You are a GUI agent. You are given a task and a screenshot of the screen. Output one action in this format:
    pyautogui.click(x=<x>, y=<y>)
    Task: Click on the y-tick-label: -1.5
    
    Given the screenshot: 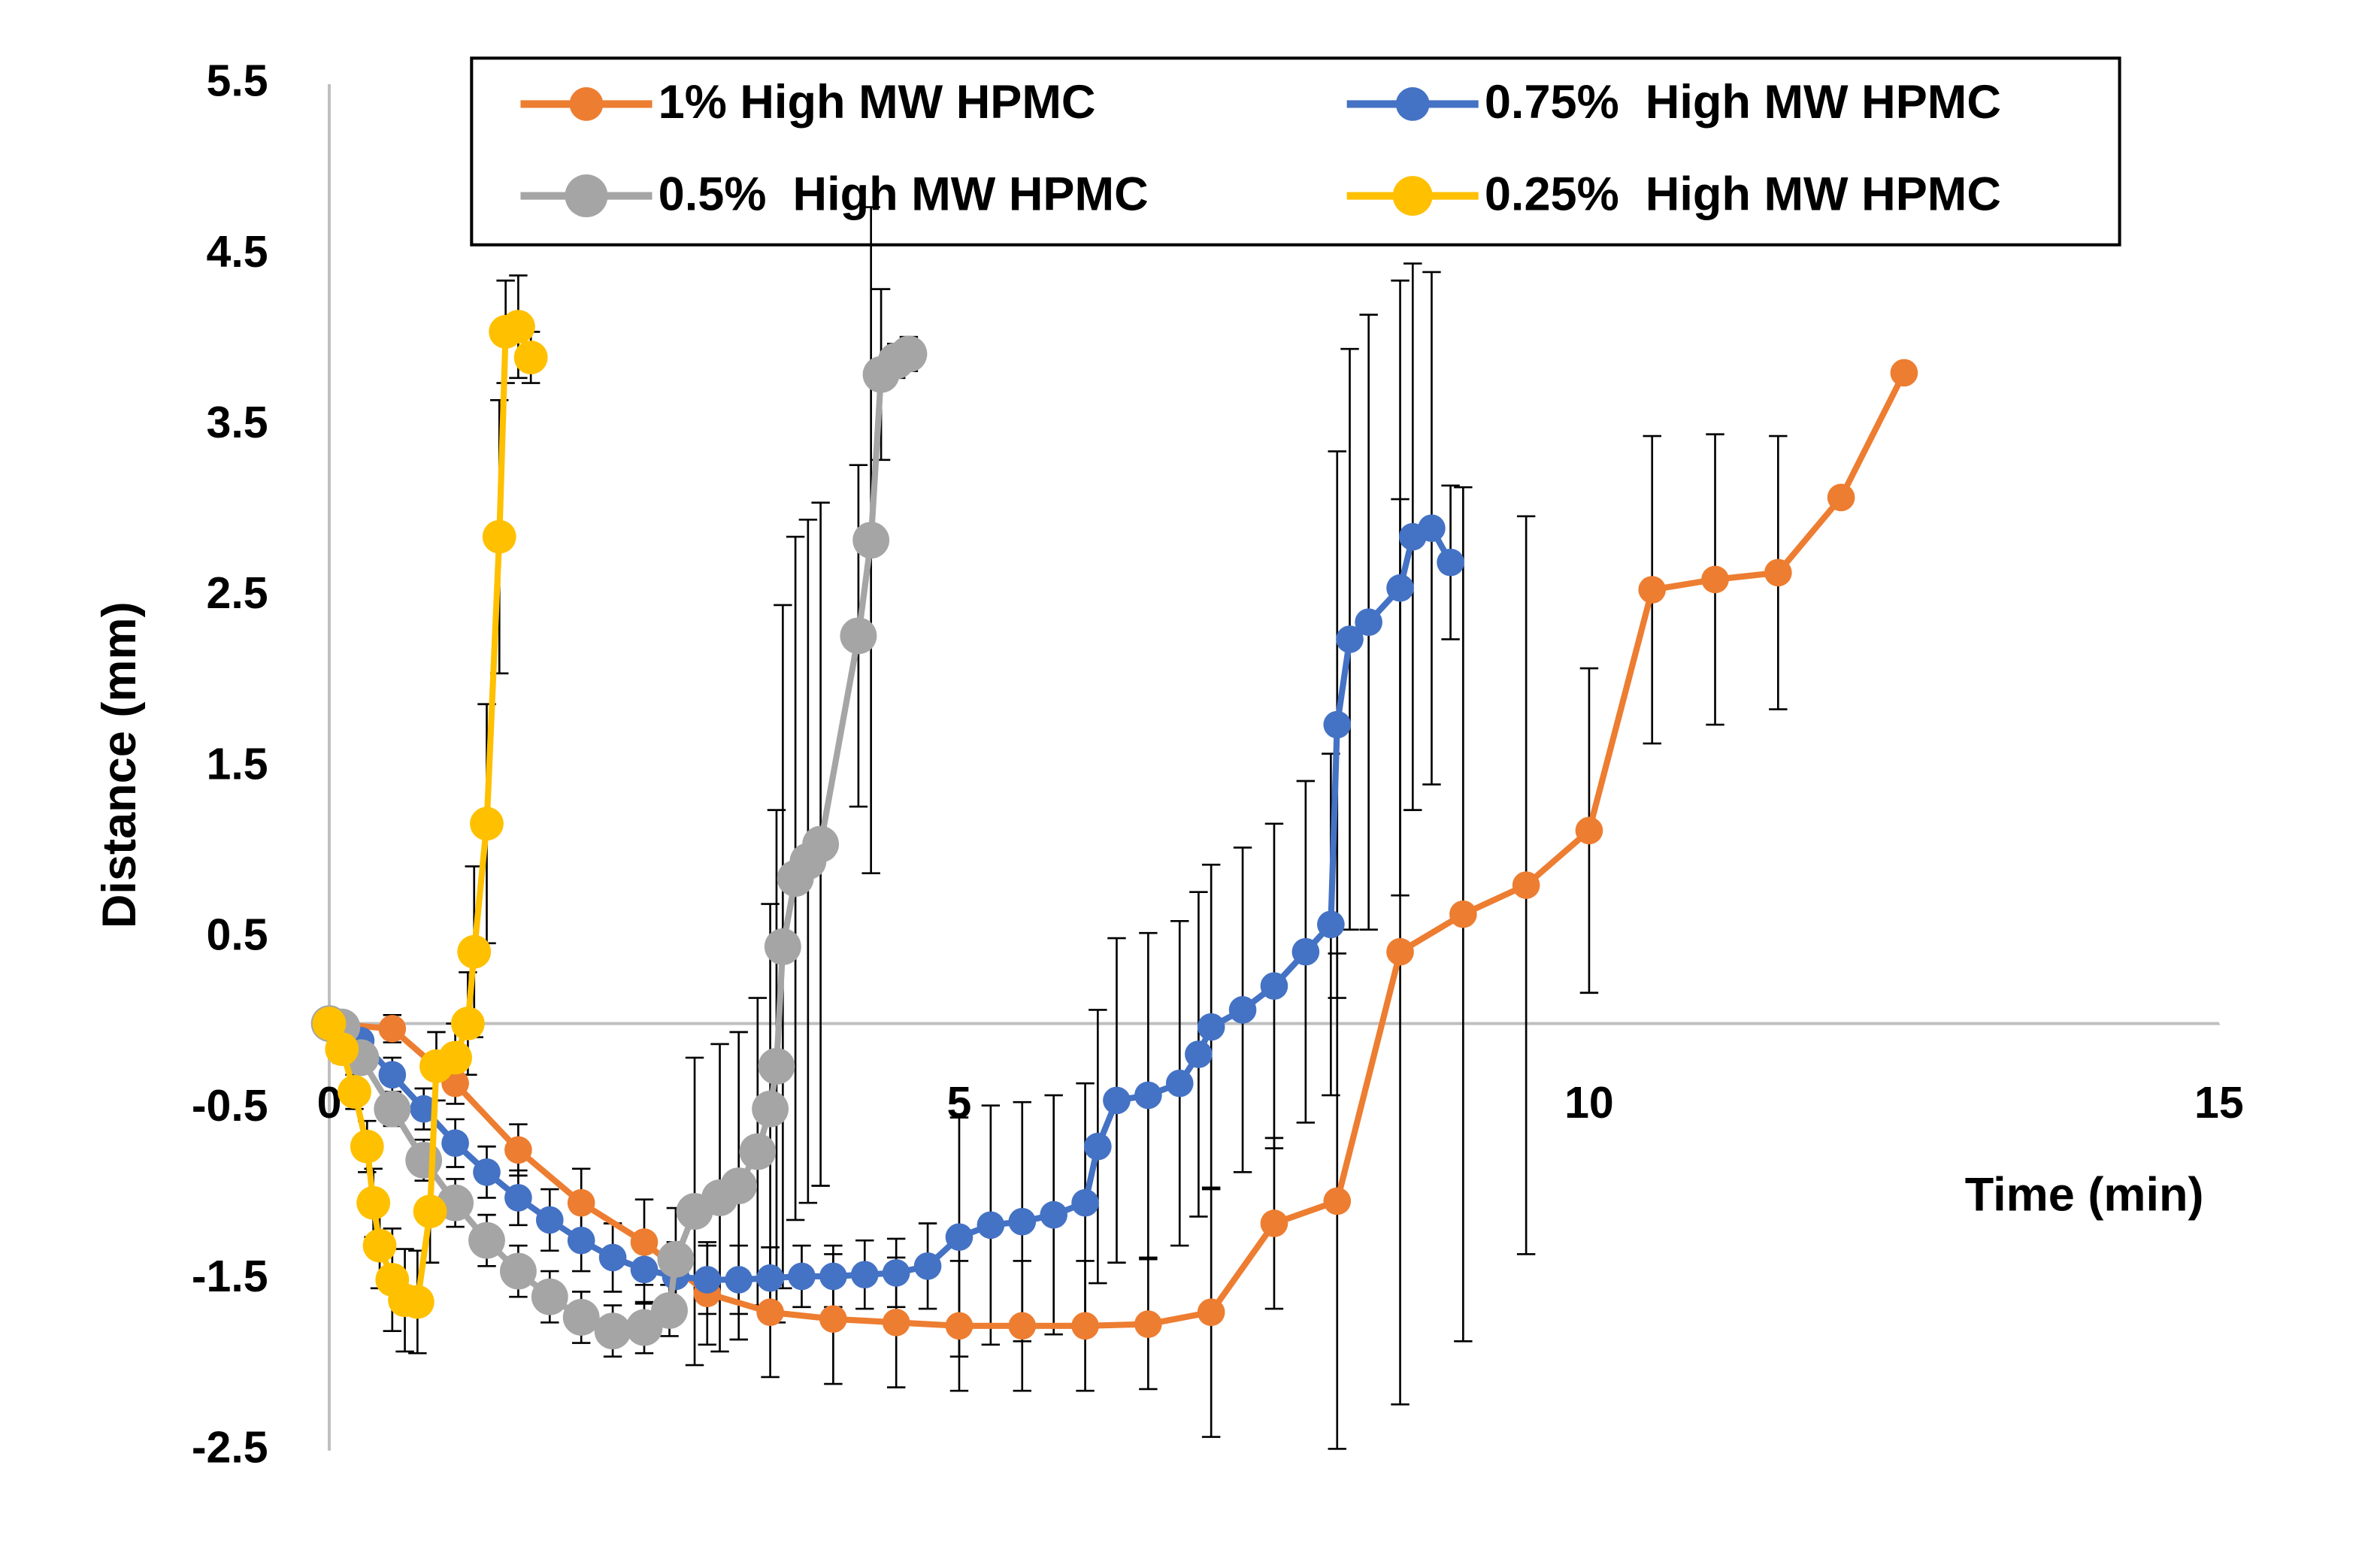 What is the action you would take?
    pyautogui.click(x=230, y=1276)
    